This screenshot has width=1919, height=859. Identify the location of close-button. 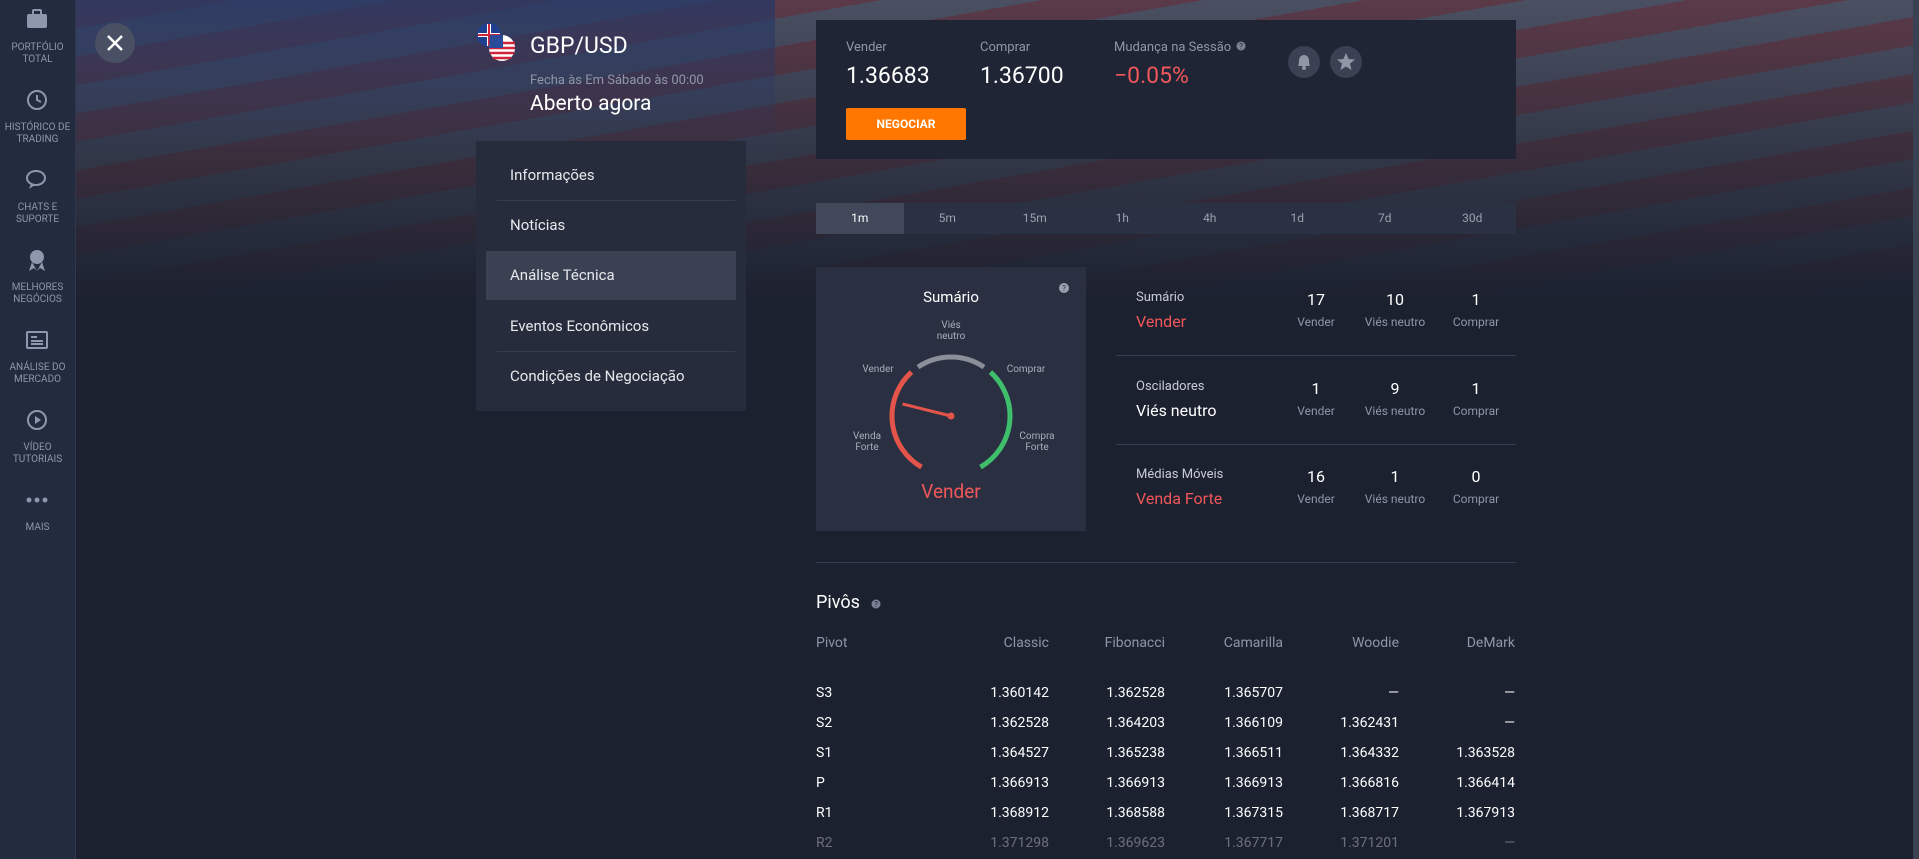
(115, 43).